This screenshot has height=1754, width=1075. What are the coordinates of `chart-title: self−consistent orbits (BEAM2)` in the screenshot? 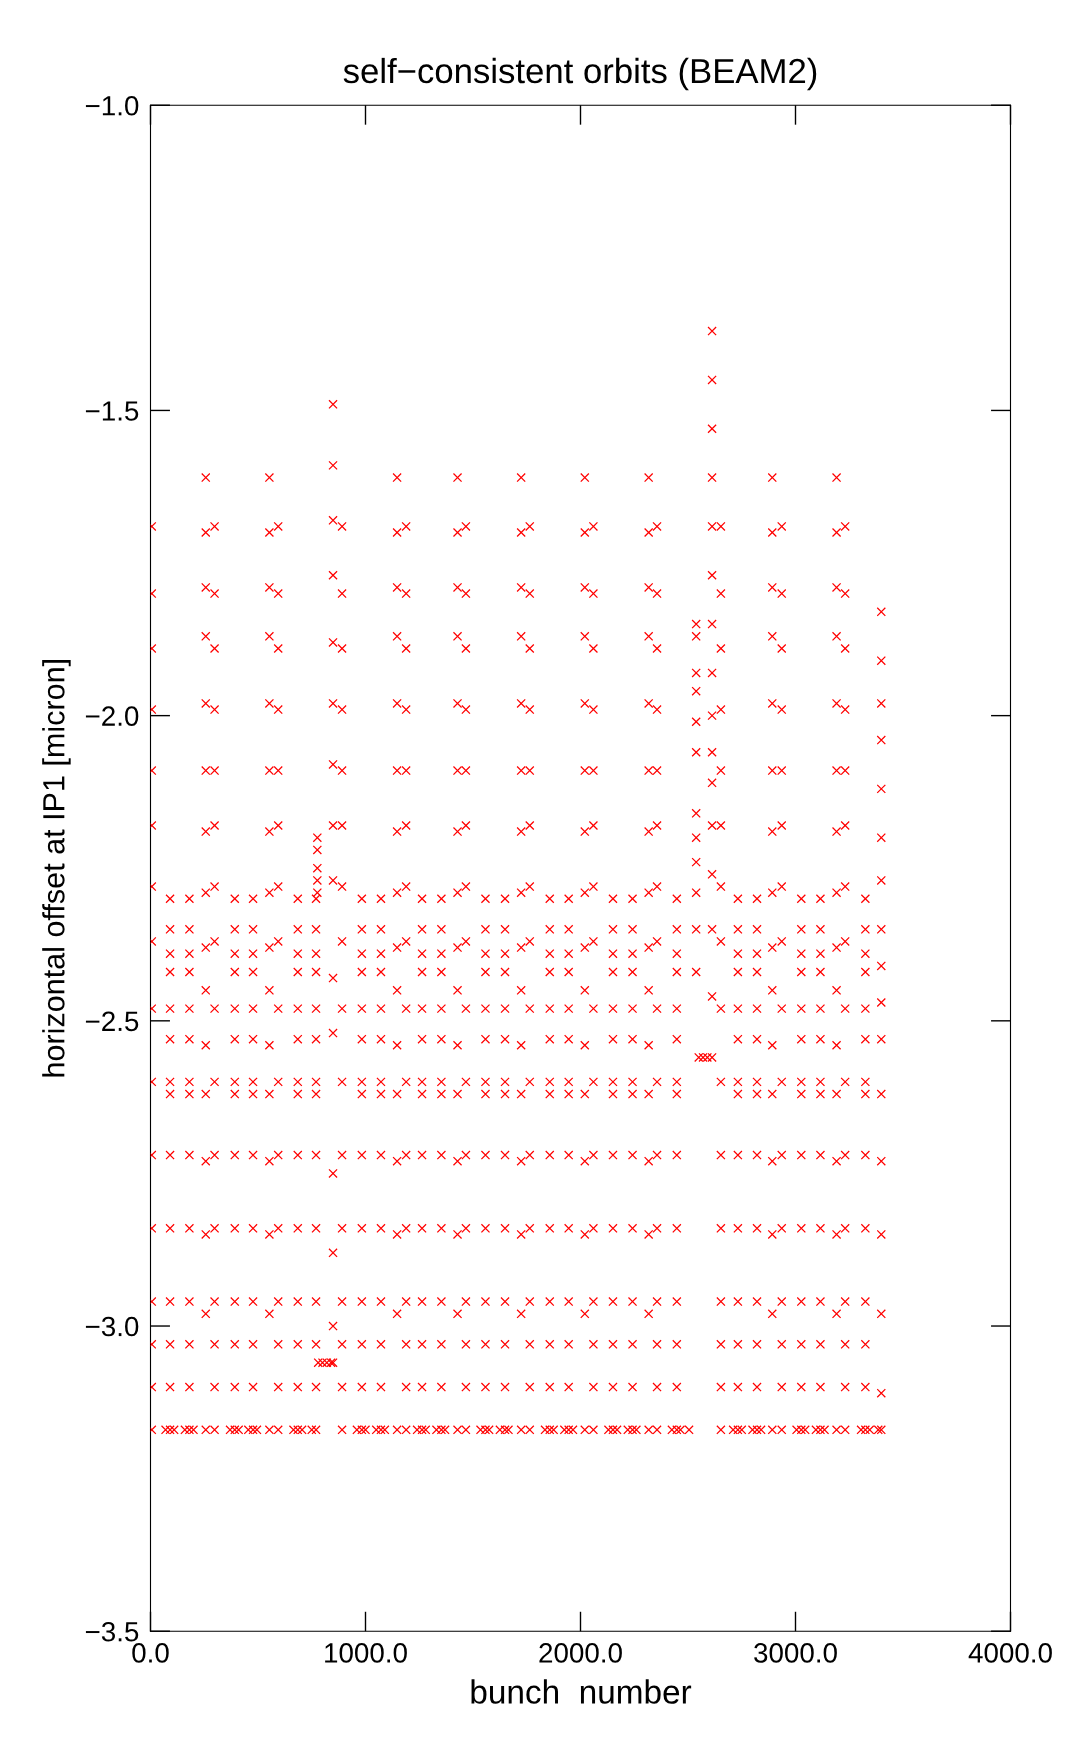 It's located at (580, 74).